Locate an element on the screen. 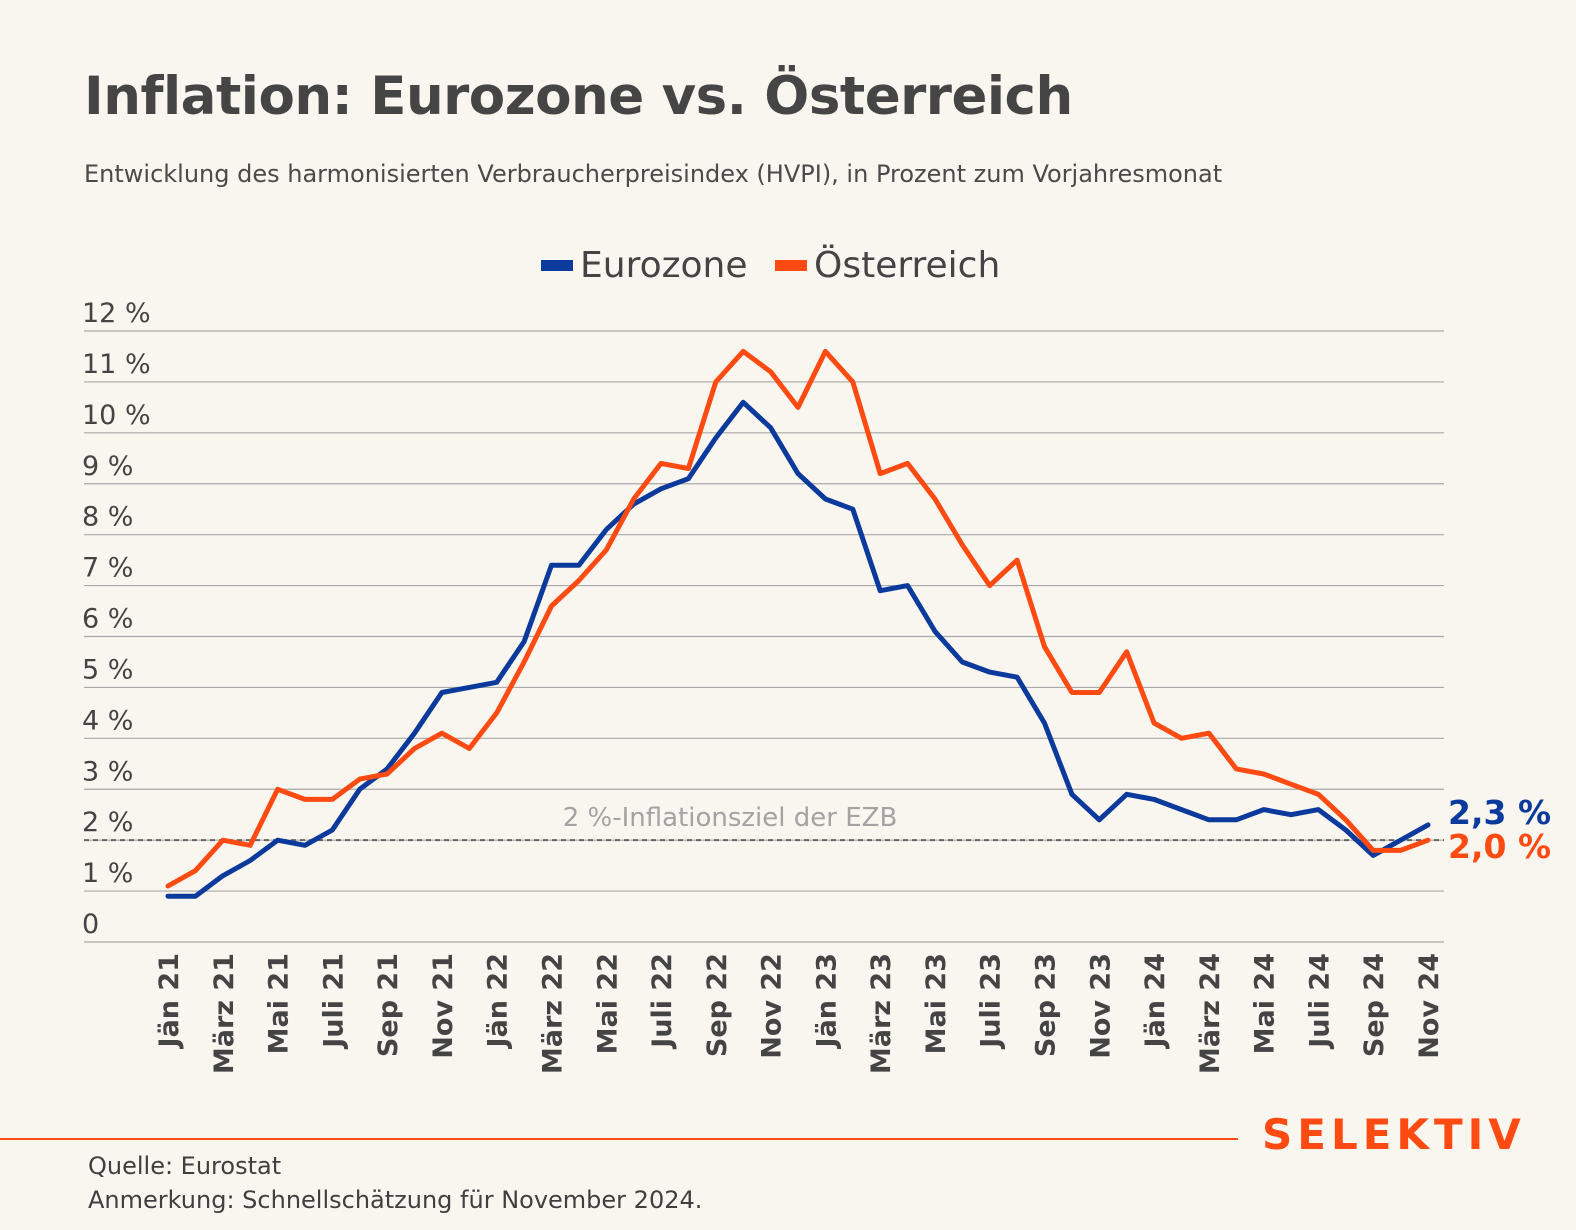 This screenshot has height=1230, width=1576. y-tick-label: 1 % is located at coordinates (107, 873).